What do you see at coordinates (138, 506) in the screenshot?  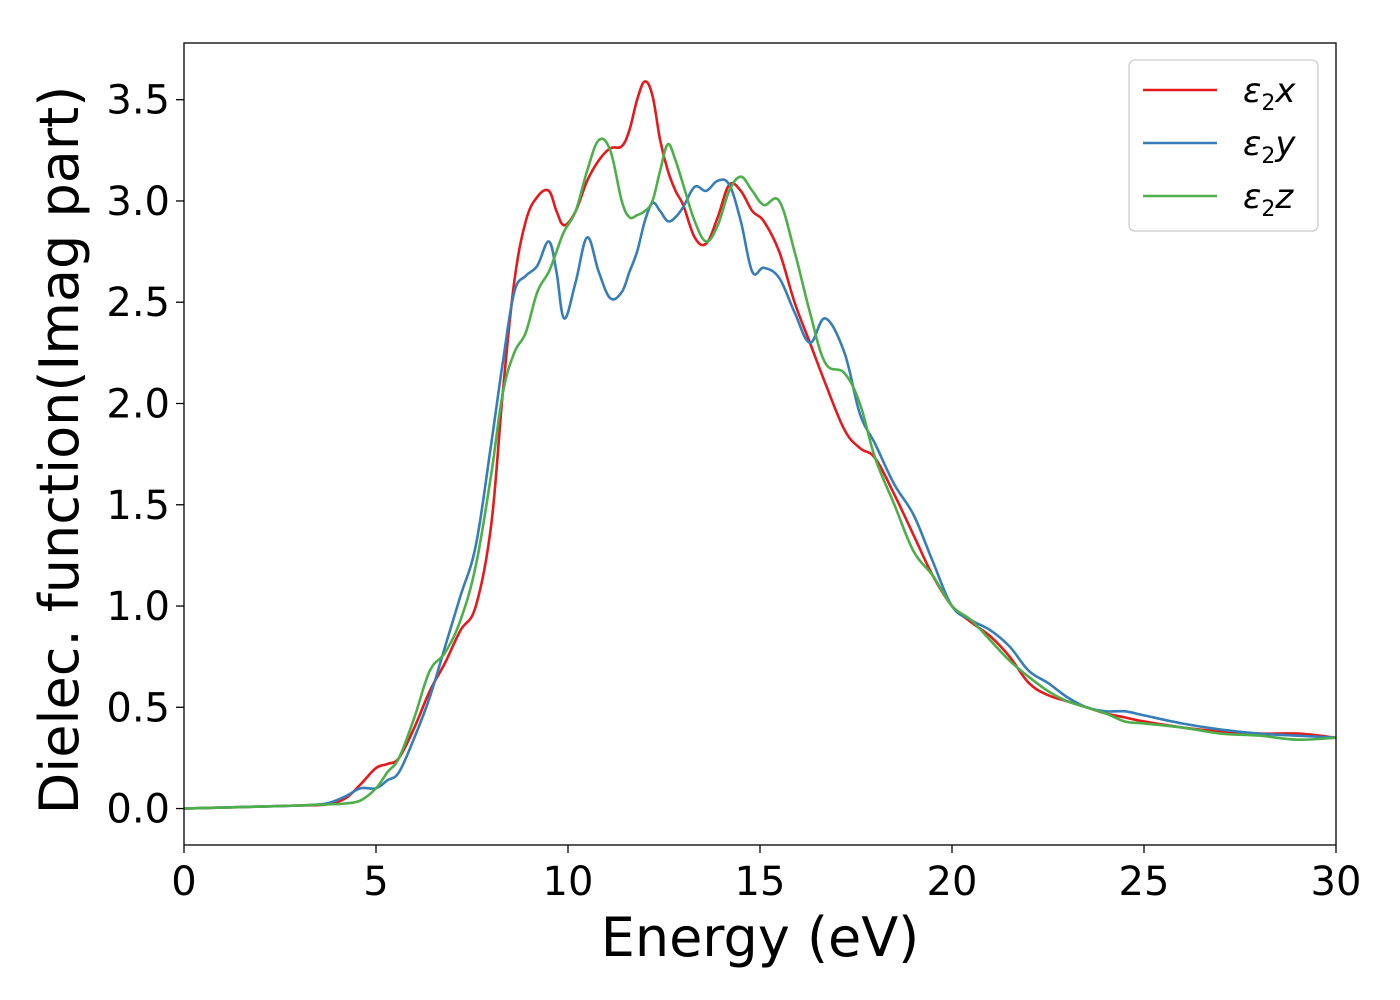 I see `y-tick-label: 1.5` at bounding box center [138, 506].